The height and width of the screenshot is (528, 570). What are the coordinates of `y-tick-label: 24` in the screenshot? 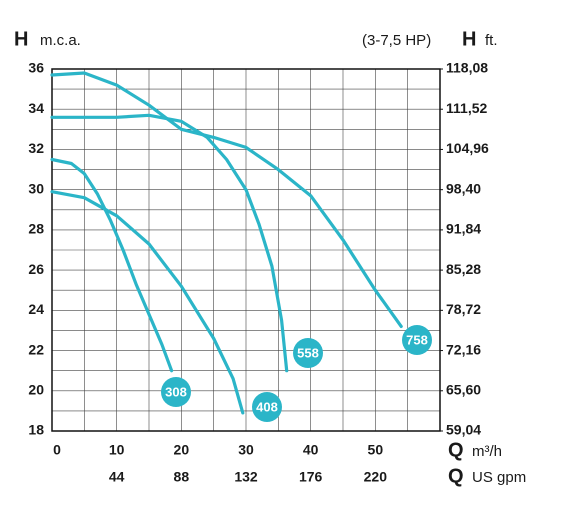 It's located at (36, 309).